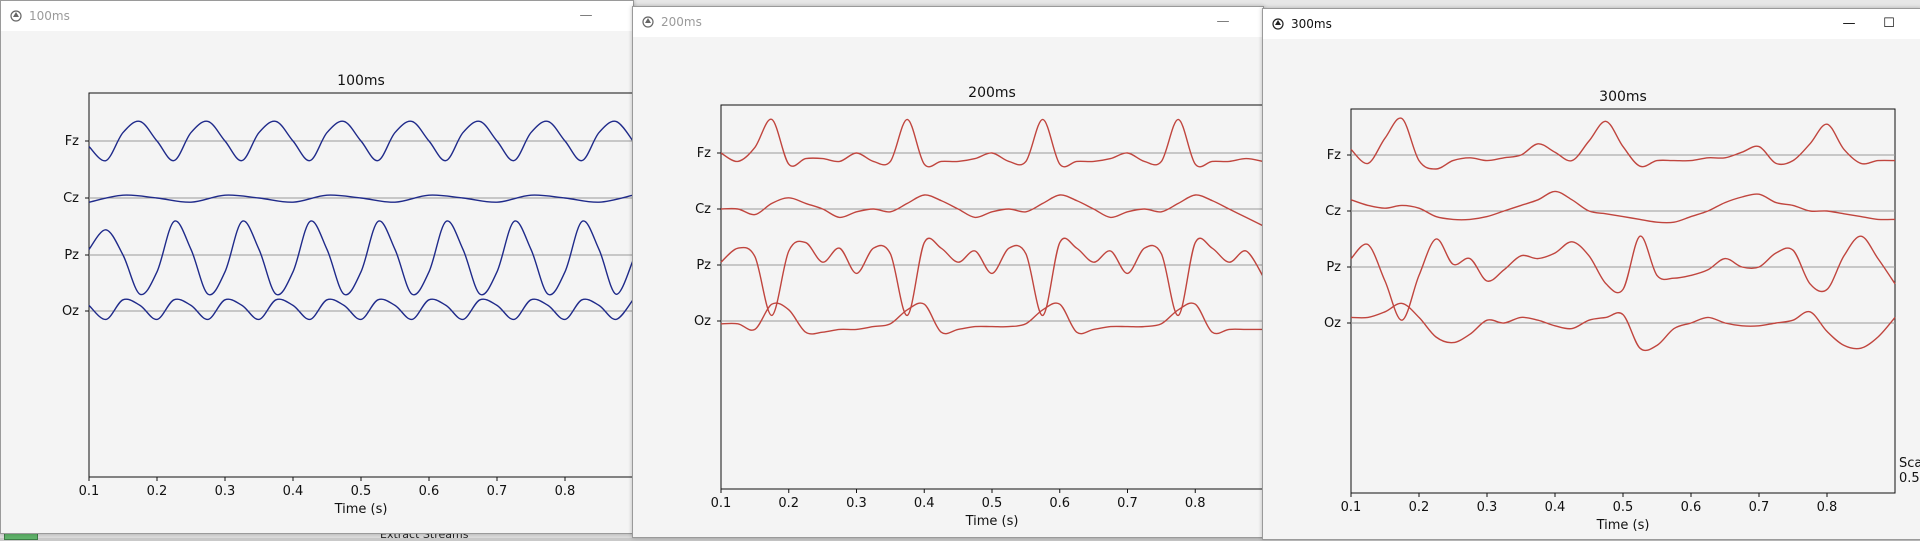 The image size is (1920, 541). Describe the element at coordinates (681, 22) in the screenshot. I see `window-title: 200ms` at that location.